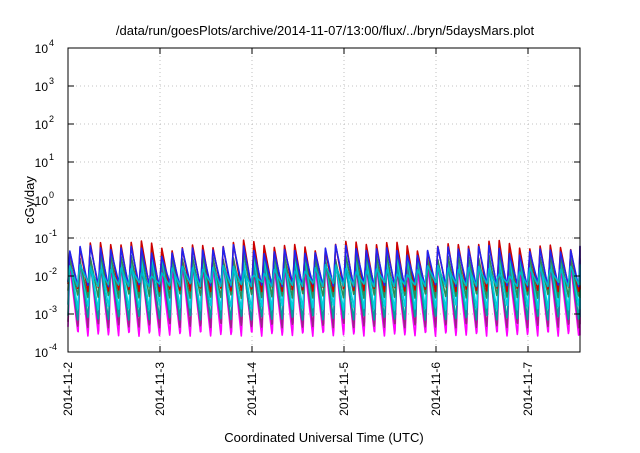 The width and height of the screenshot is (640, 453). I want to click on y-tick-exponent: 0, so click(51, 195).